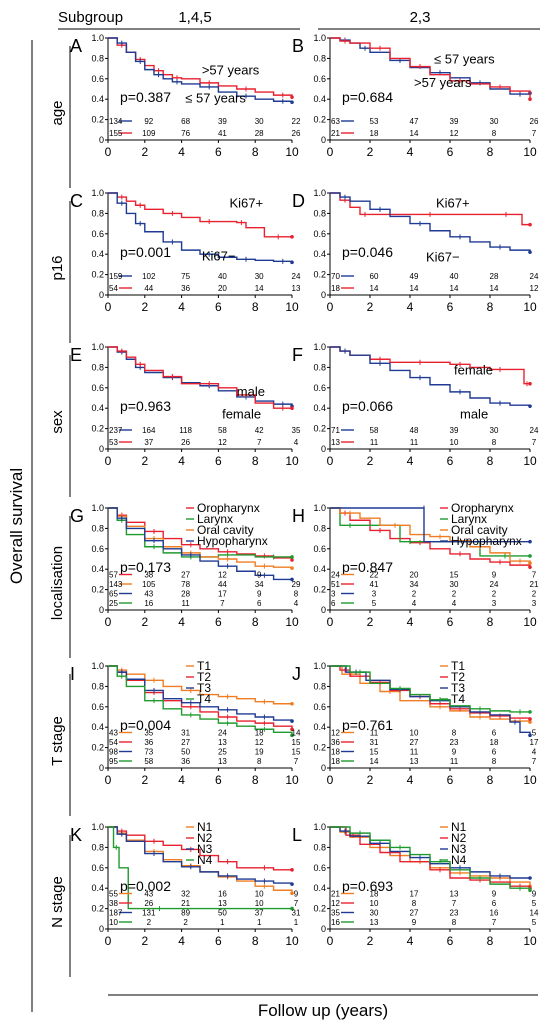  Describe the element at coordinates (335, 922) in the screenshot. I see `risk-count: 16` at that location.